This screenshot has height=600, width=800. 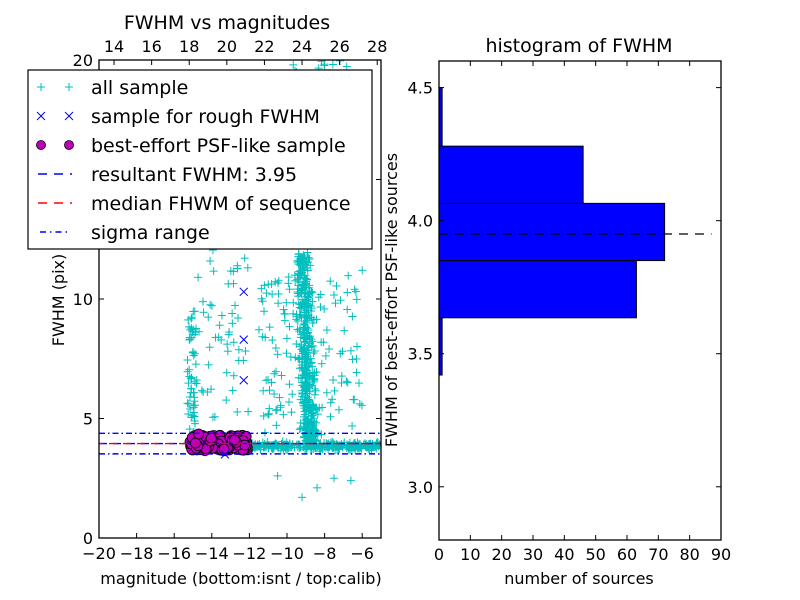 What do you see at coordinates (240, 578) in the screenshot?
I see `scatter-xlabel: magnitude (bottom:isnt / top:calib)` at bounding box center [240, 578].